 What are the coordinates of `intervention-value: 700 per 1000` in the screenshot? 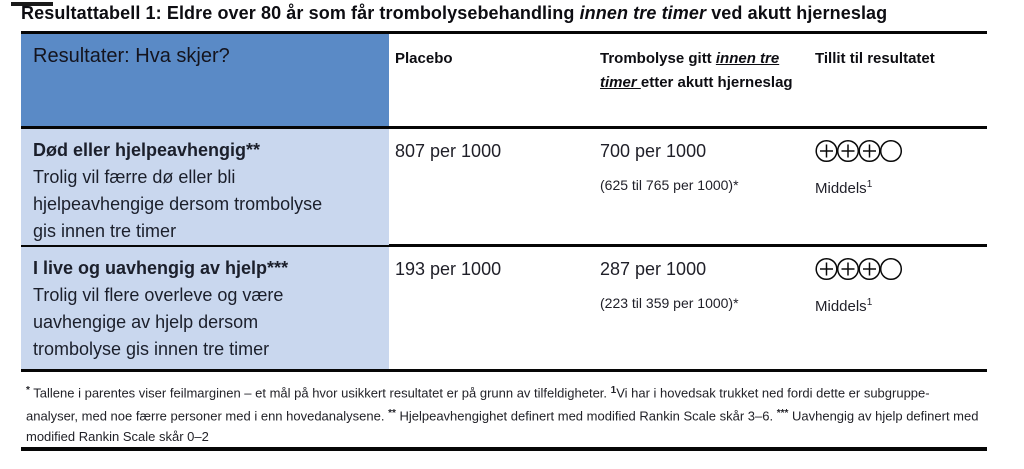 It's located at (653, 151).